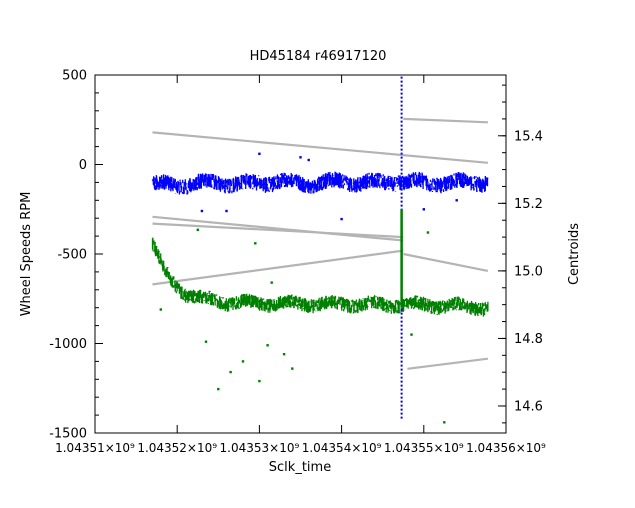 The height and width of the screenshot is (508, 635). I want to click on y2-tick-label-1: 15.2, so click(528, 204).